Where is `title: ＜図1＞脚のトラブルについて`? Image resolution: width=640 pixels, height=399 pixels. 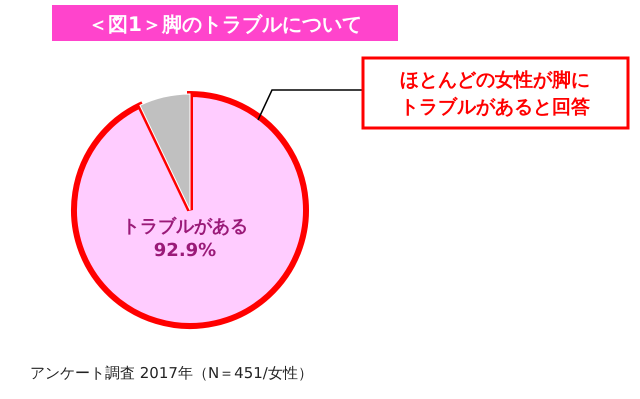 title: ＜図1＞脚のトラブルについて is located at coordinates (225, 23).